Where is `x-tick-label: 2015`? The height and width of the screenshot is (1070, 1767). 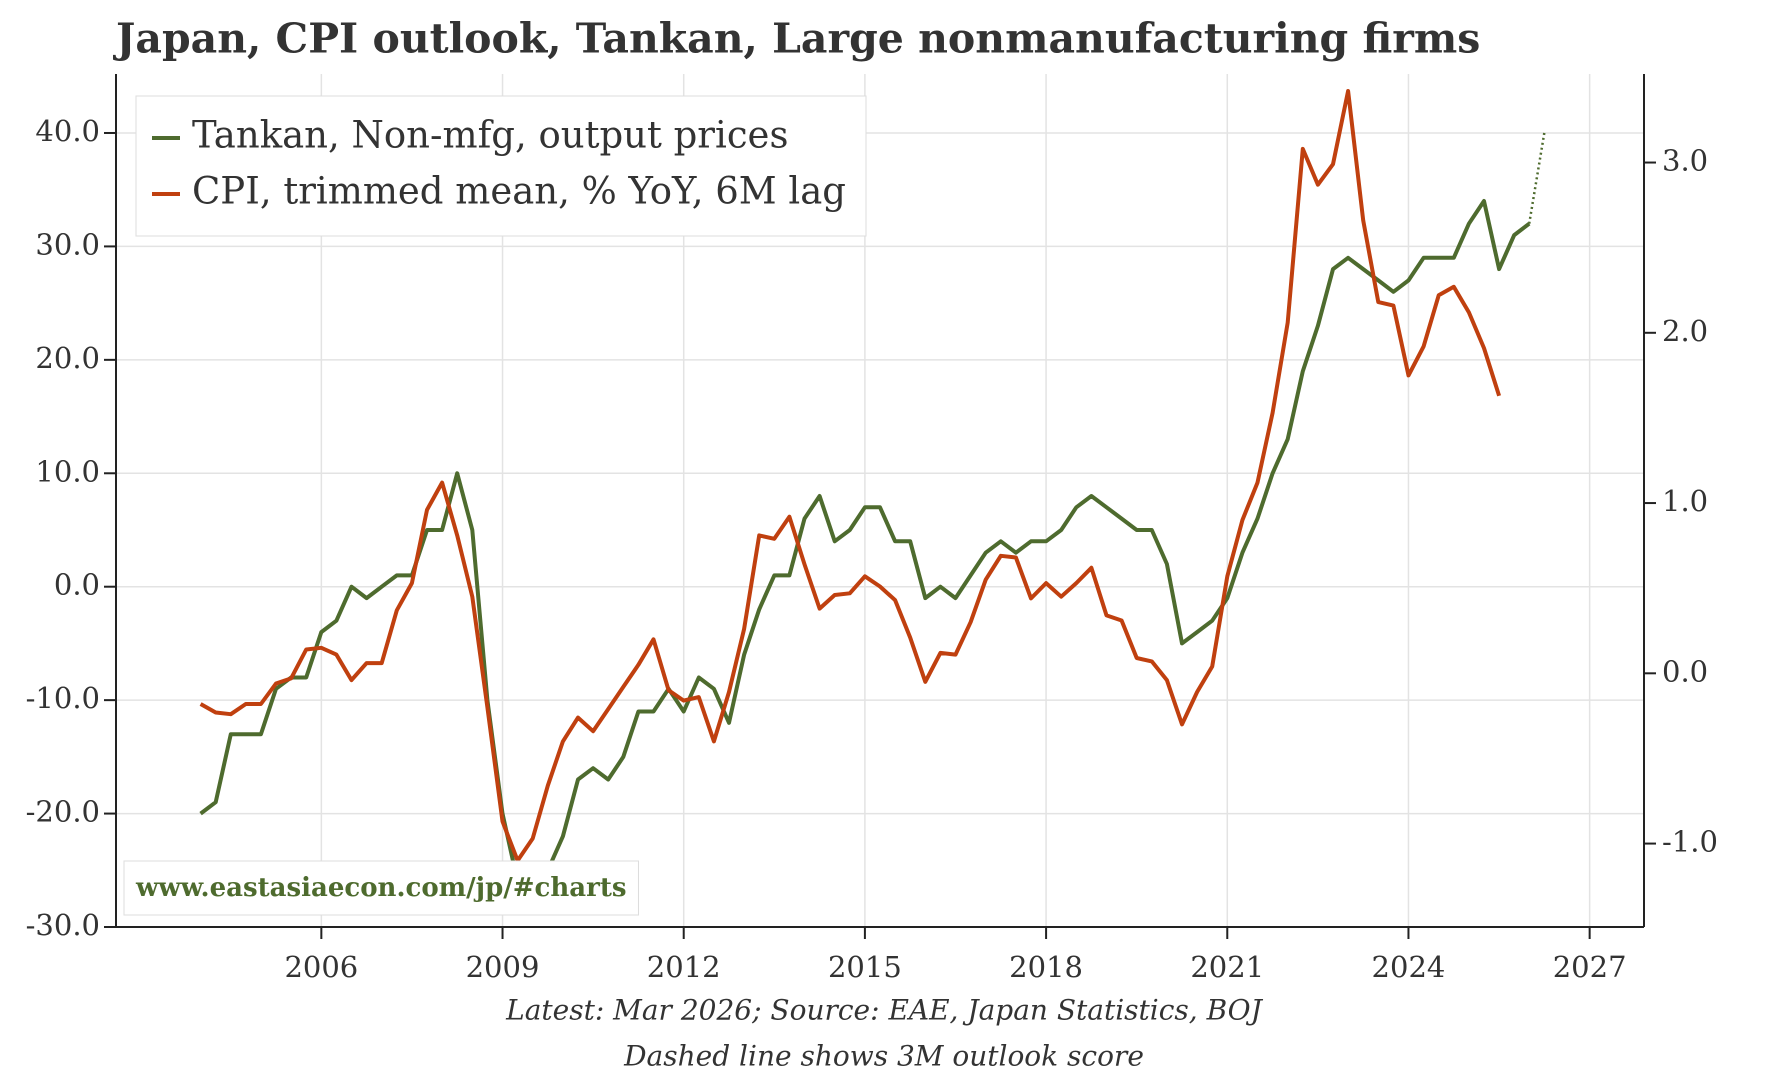 x-tick-label: 2015 is located at coordinates (865, 967).